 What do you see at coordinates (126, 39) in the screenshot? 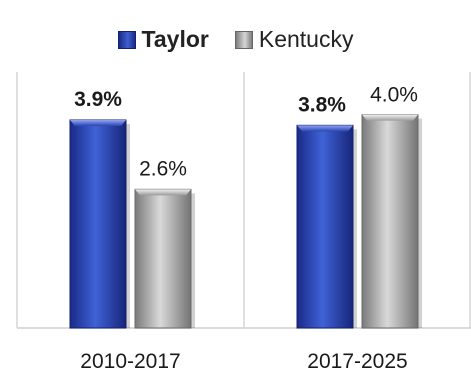
I see `legend-swatch-taylor` at bounding box center [126, 39].